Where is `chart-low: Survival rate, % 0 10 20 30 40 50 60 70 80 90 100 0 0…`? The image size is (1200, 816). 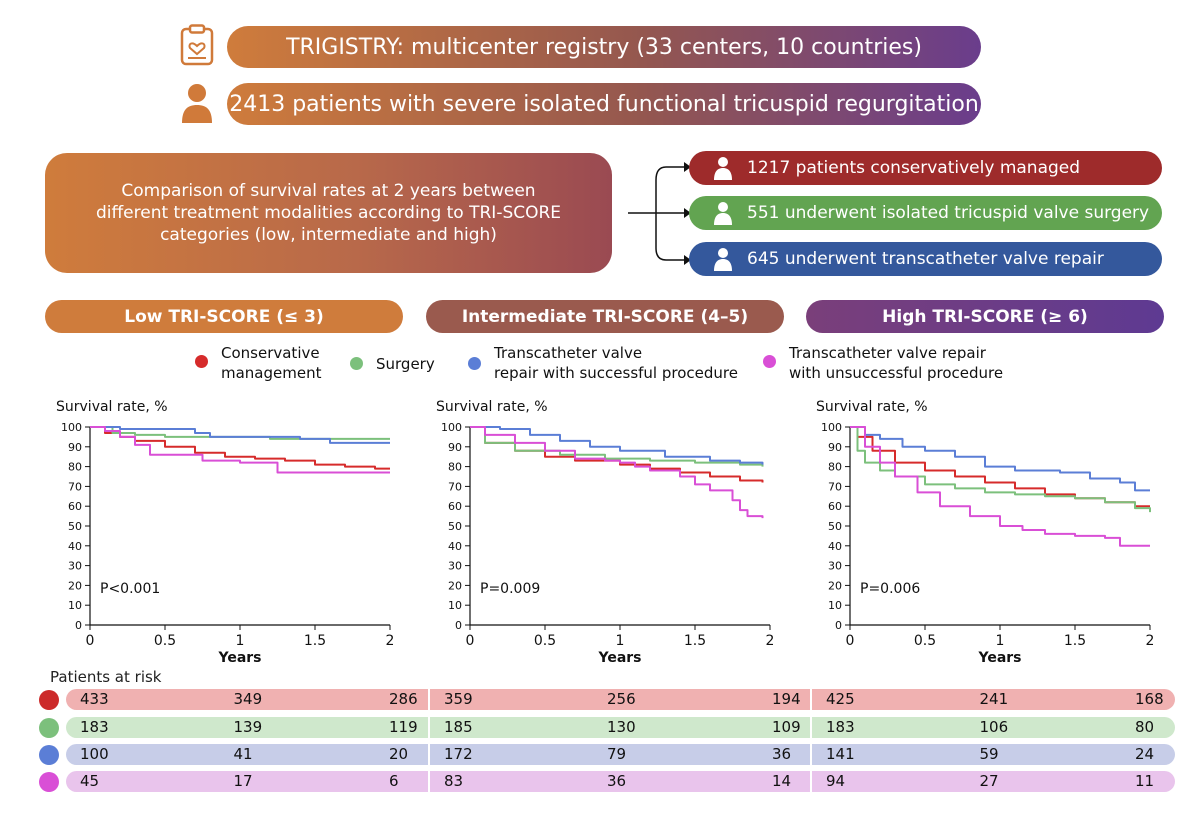 chart-low: Survival rate, % 0 10 20 30 40 50 60 70 80 90 100 0 0… is located at coordinates (225, 532).